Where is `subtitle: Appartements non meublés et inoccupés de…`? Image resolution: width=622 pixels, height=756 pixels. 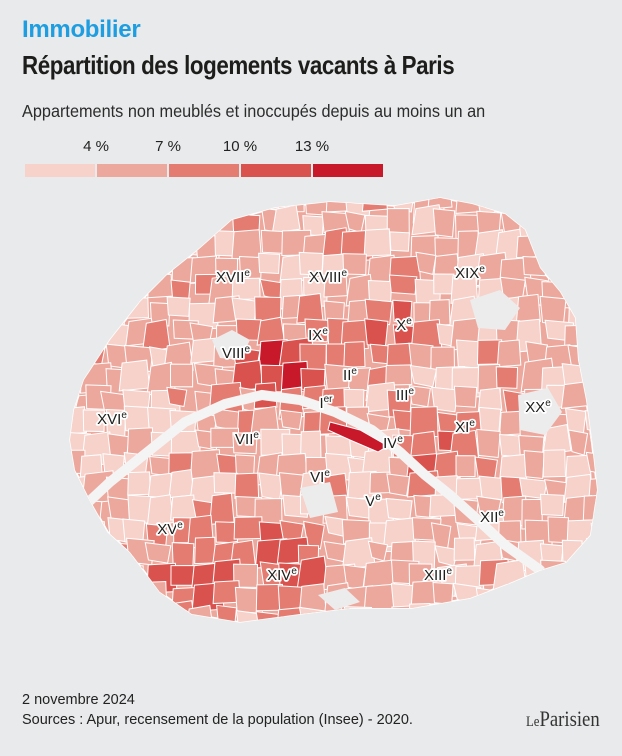 subtitle: Appartements non meublés et inoccupés de… is located at coordinates (254, 111).